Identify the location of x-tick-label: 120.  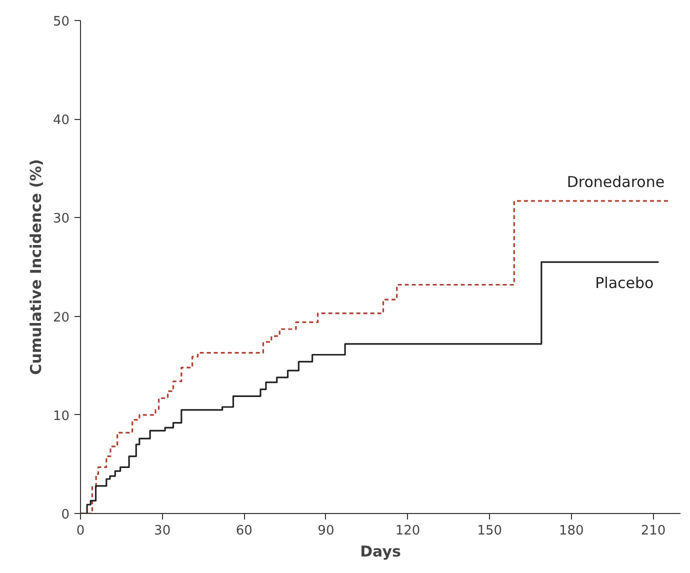
(407, 531).